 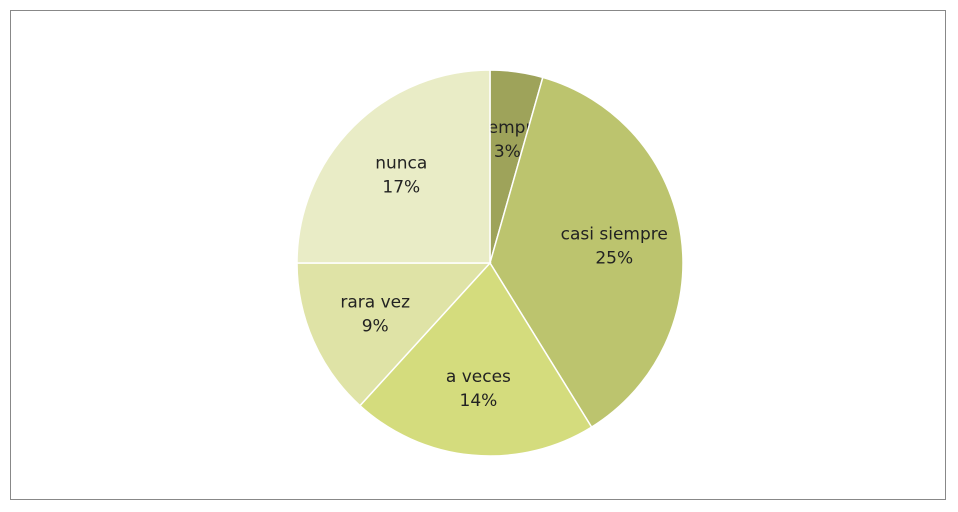 I want to click on slice-label: rara vez, so click(x=375, y=303).